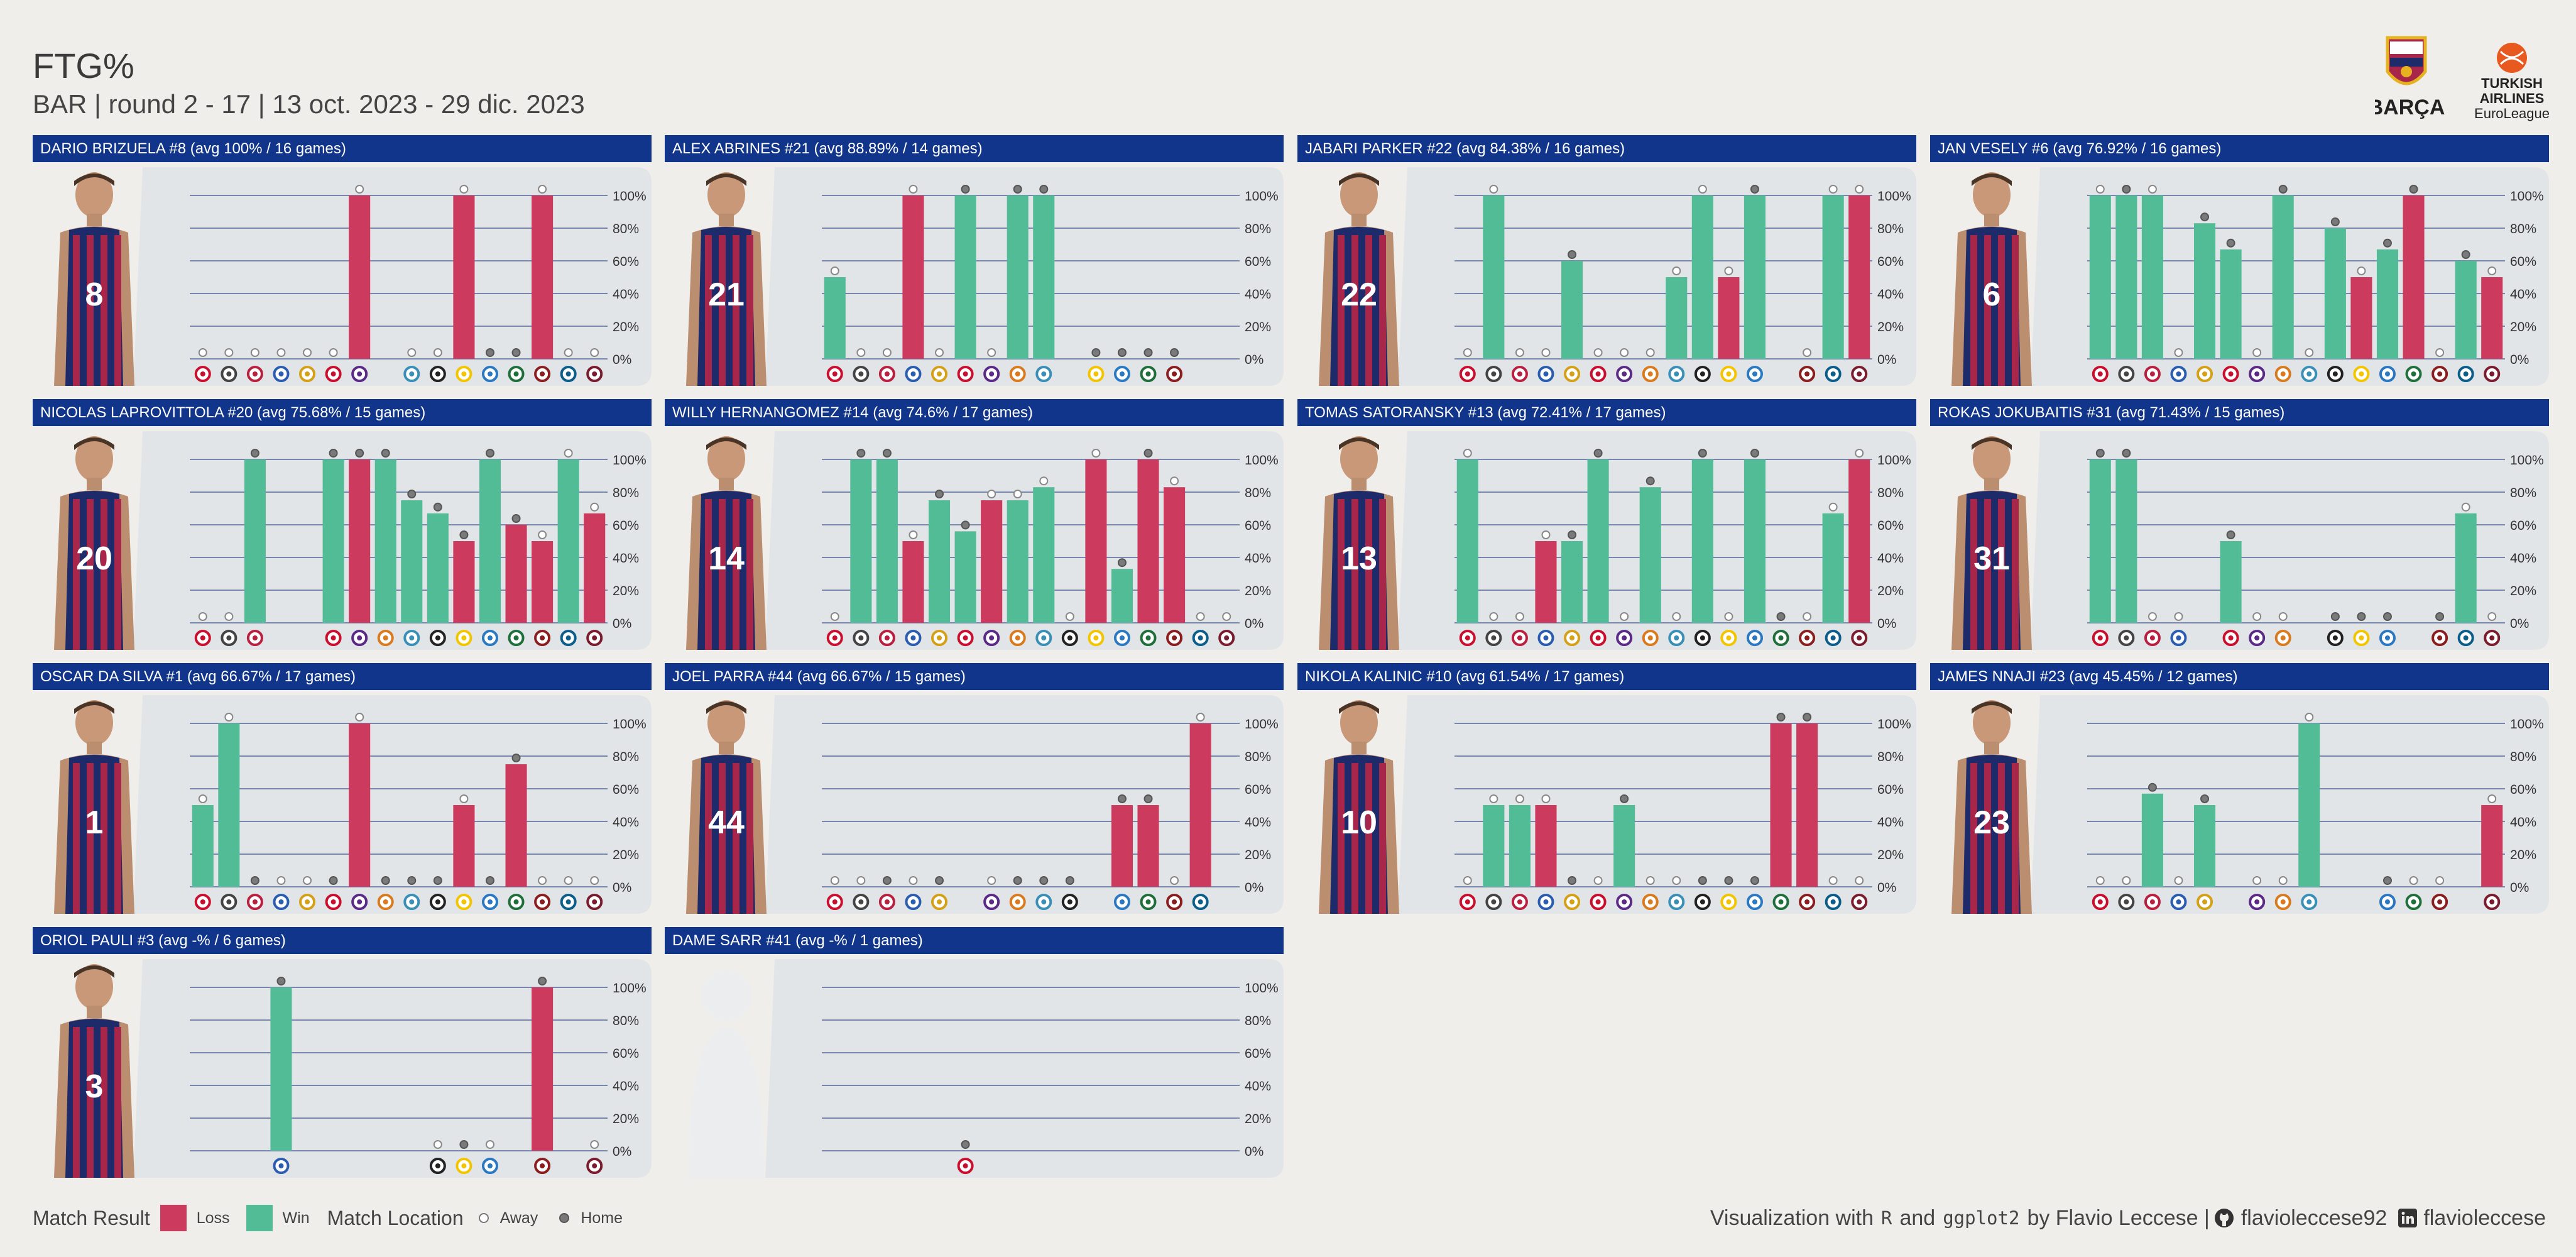  What do you see at coordinates (2118, 1217) in the screenshot?
I see `credit-author: by Flavio Leccese |` at bounding box center [2118, 1217].